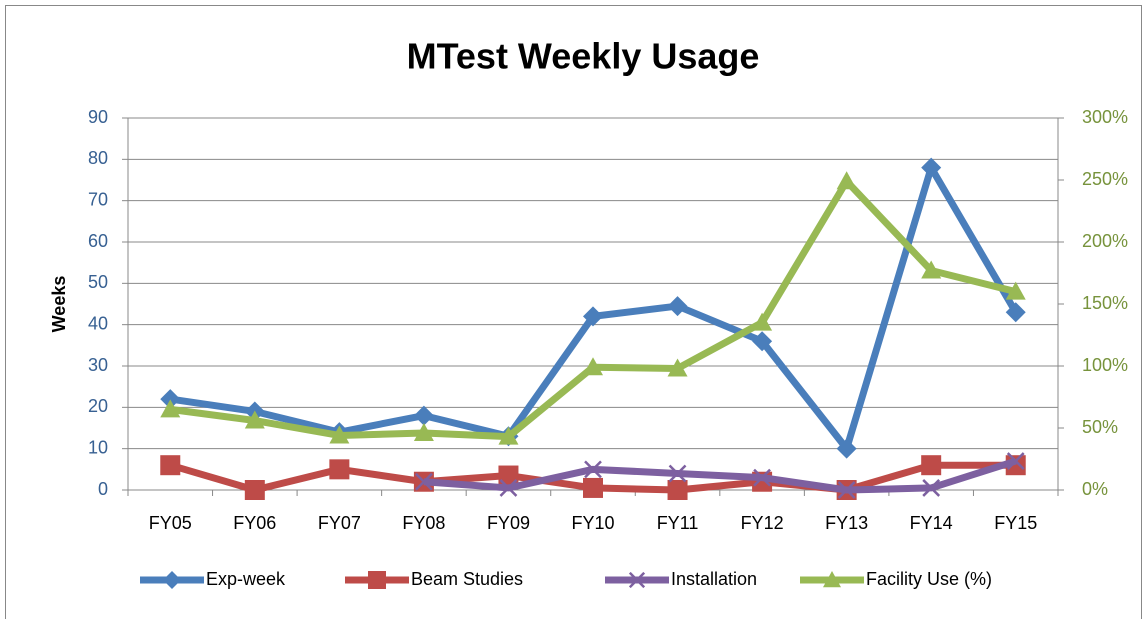 Image resolution: width=1147 pixels, height=619 pixels. Describe the element at coordinates (254, 523) in the screenshot. I see `x-tick-label: FY06` at that location.